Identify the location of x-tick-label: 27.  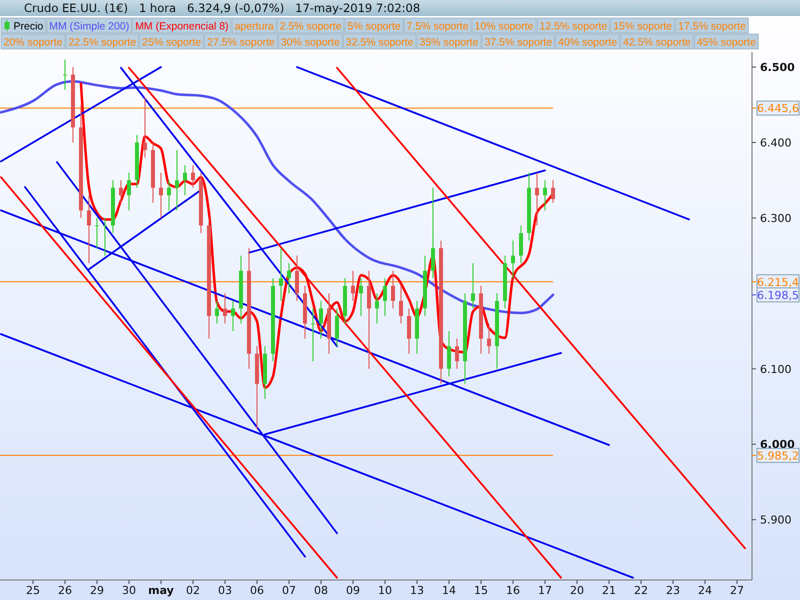
(737, 590).